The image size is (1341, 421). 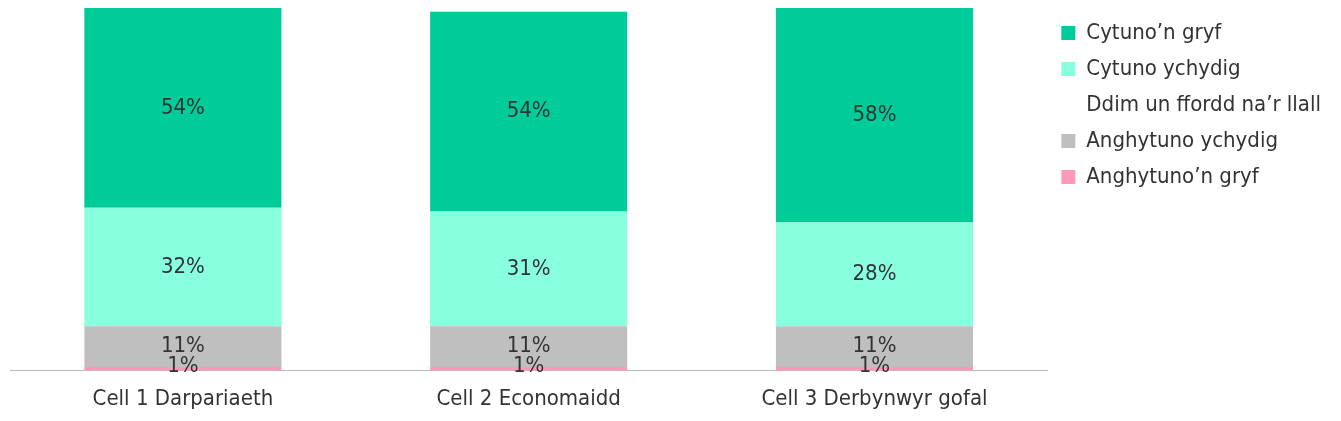 I want to click on data-label: 32%, so click(x=182, y=265).